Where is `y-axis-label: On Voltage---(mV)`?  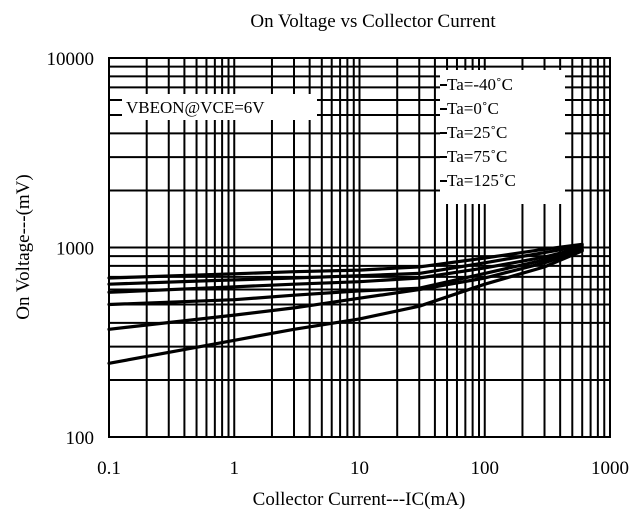
y-axis-label: On Voltage---(mV) is located at coordinates (23, 246).